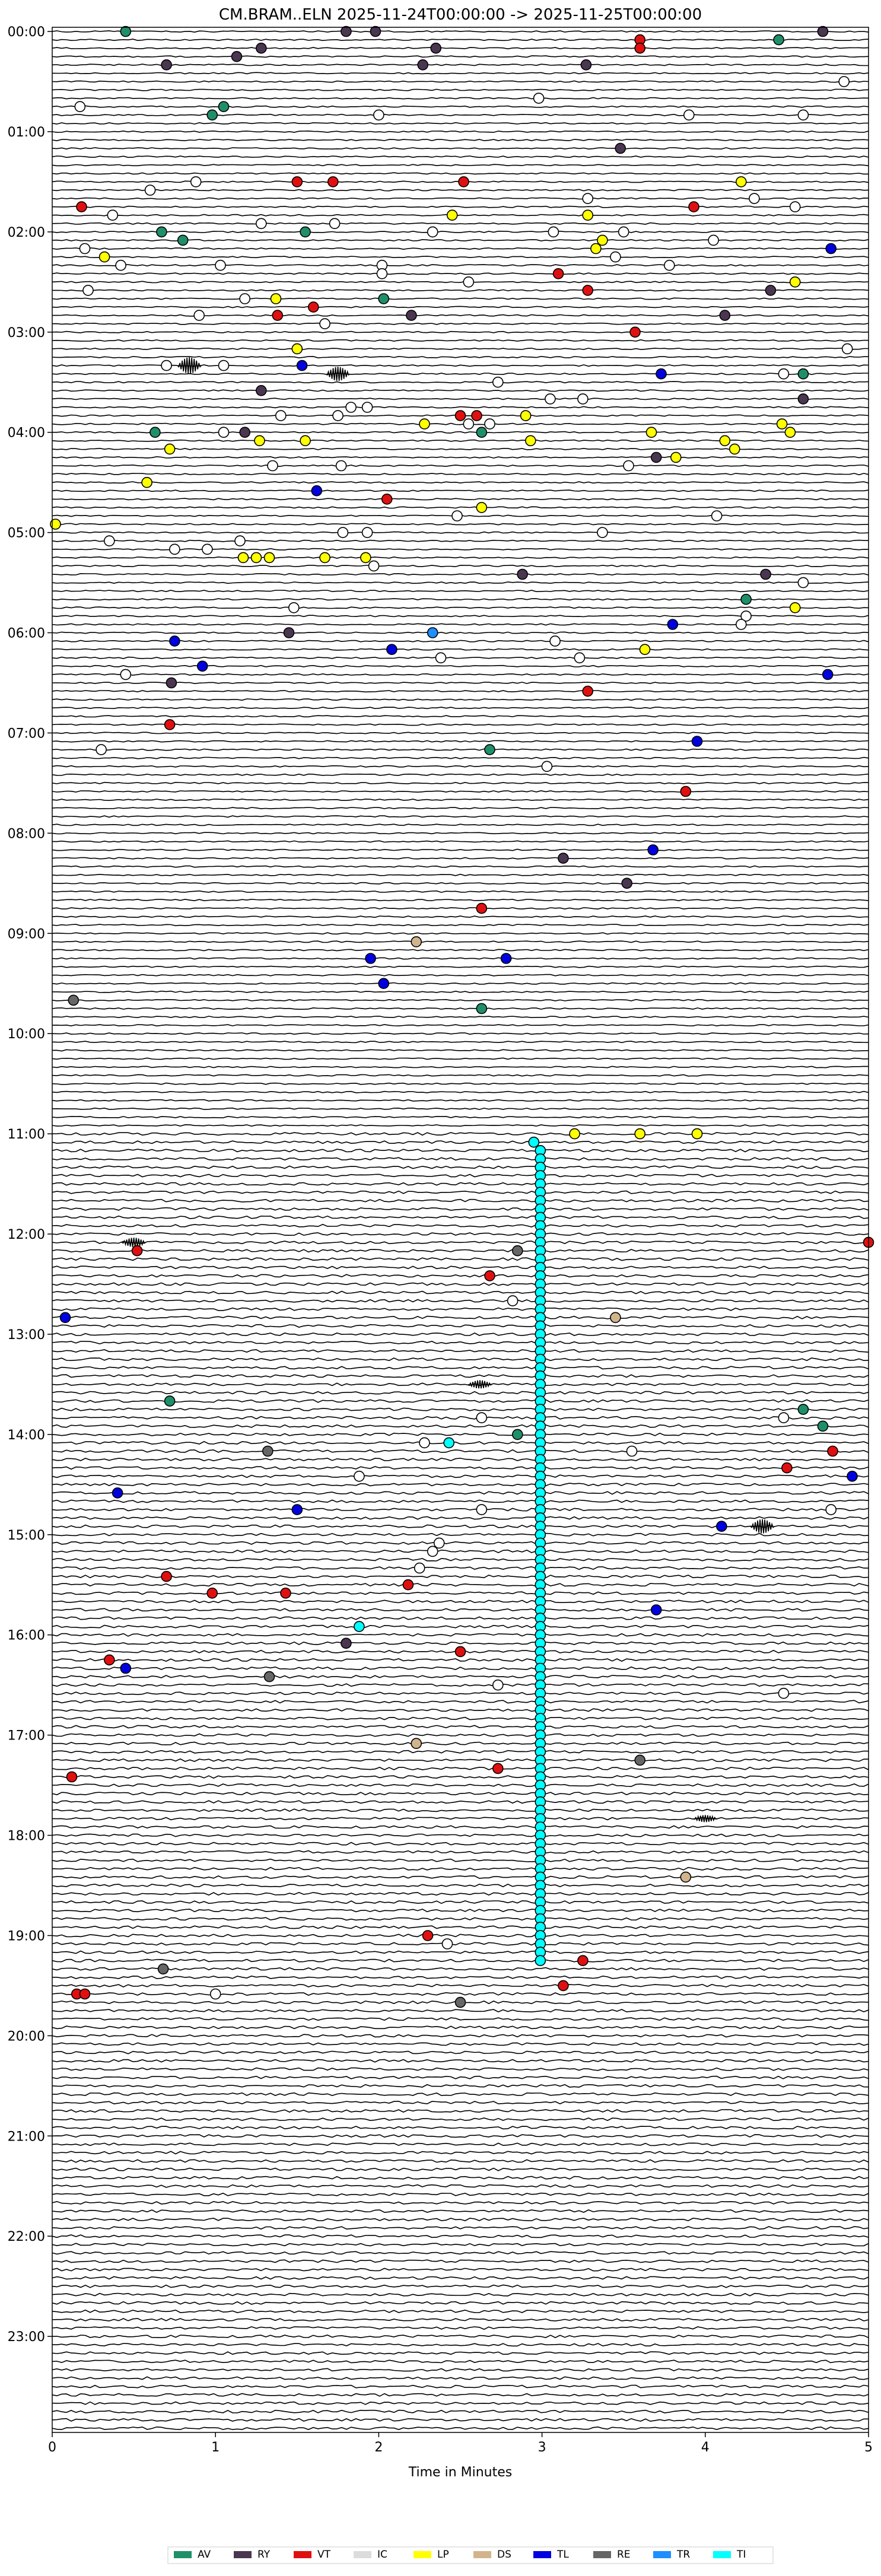 This screenshot has width=881, height=2576. Describe the element at coordinates (27, 833) in the screenshot. I see `y-tick-label: 08:00` at that location.